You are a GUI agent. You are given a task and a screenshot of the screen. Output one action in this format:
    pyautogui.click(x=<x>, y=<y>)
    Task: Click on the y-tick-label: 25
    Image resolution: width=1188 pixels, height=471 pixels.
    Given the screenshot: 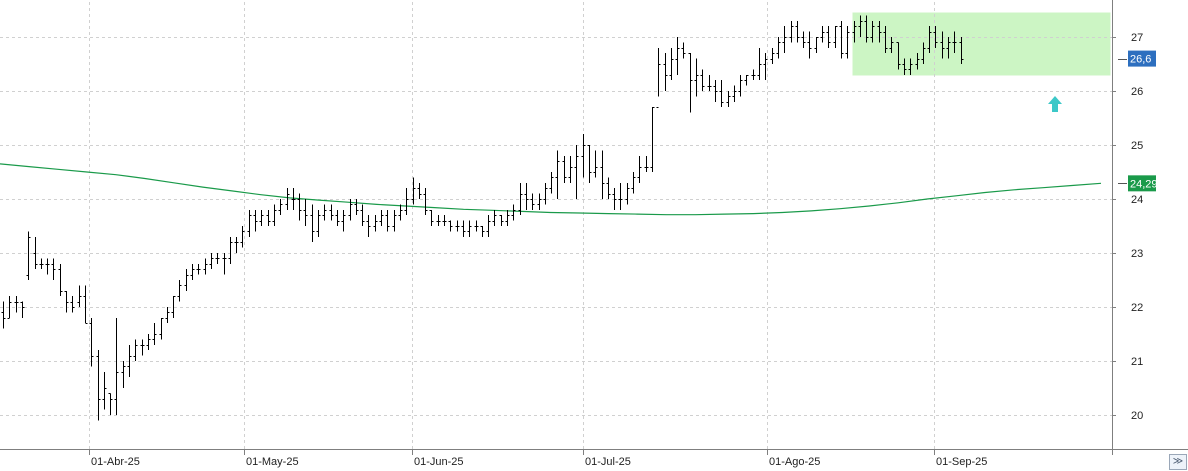 What is the action you would take?
    pyautogui.click(x=1137, y=146)
    